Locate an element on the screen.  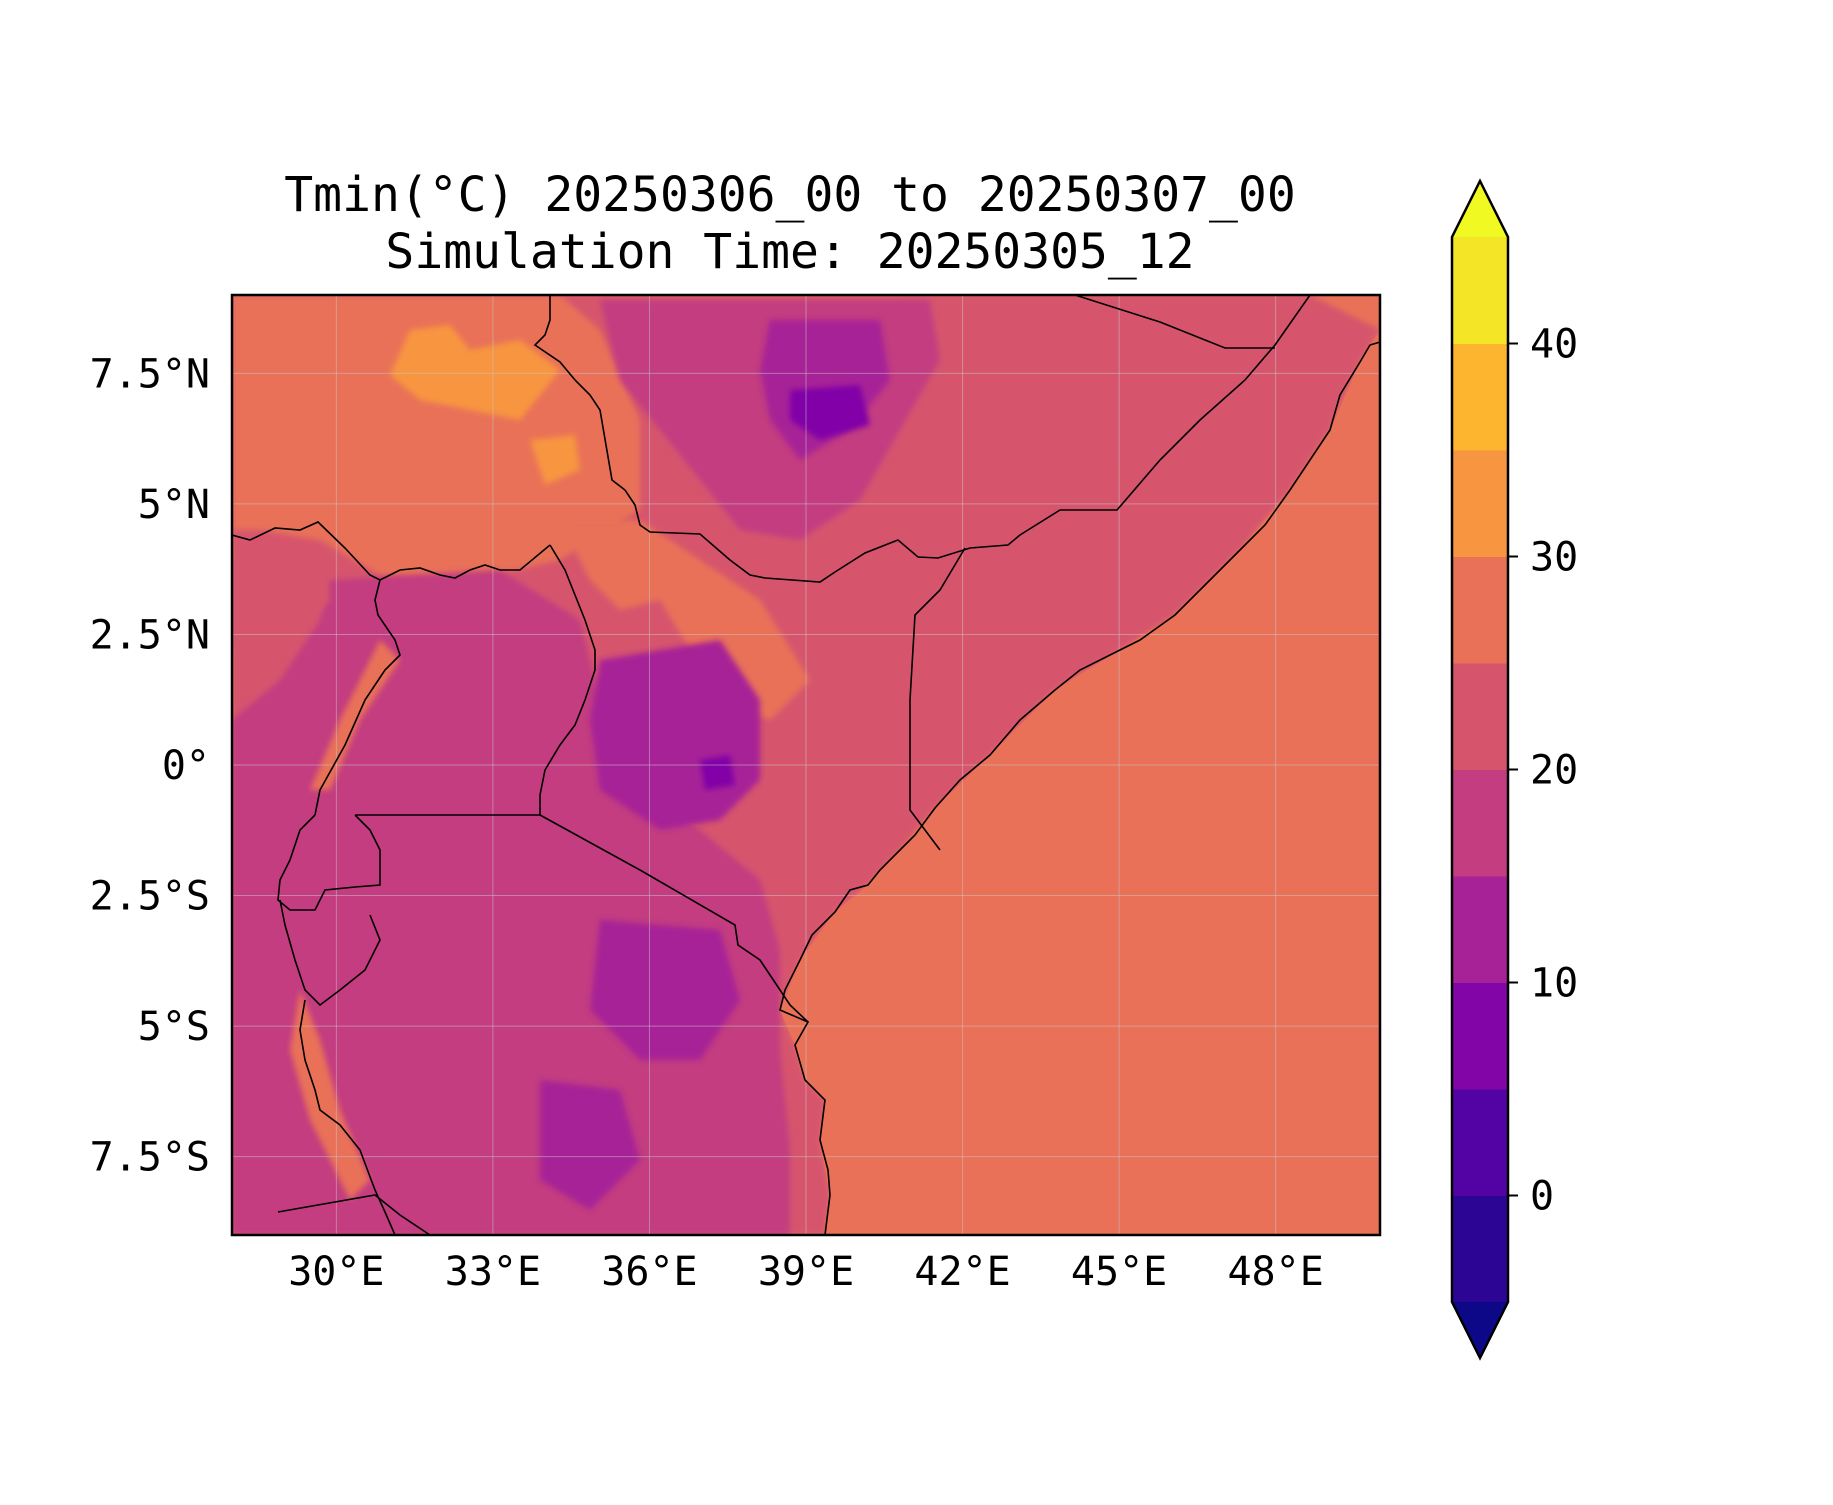
border-south-sudan-ethiopia-kenya is located at coordinates (922, 439).